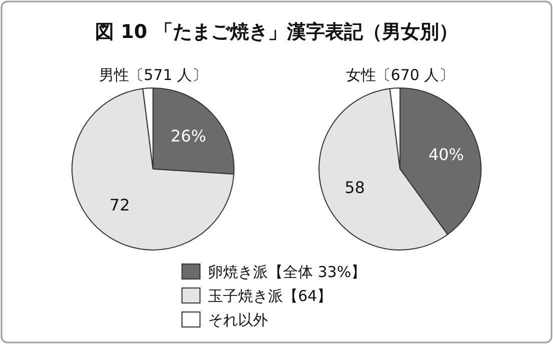 This screenshot has height=344, width=553. Describe the element at coordinates (238, 320) in the screenshot. I see `legend-label: それ以外` at that location.